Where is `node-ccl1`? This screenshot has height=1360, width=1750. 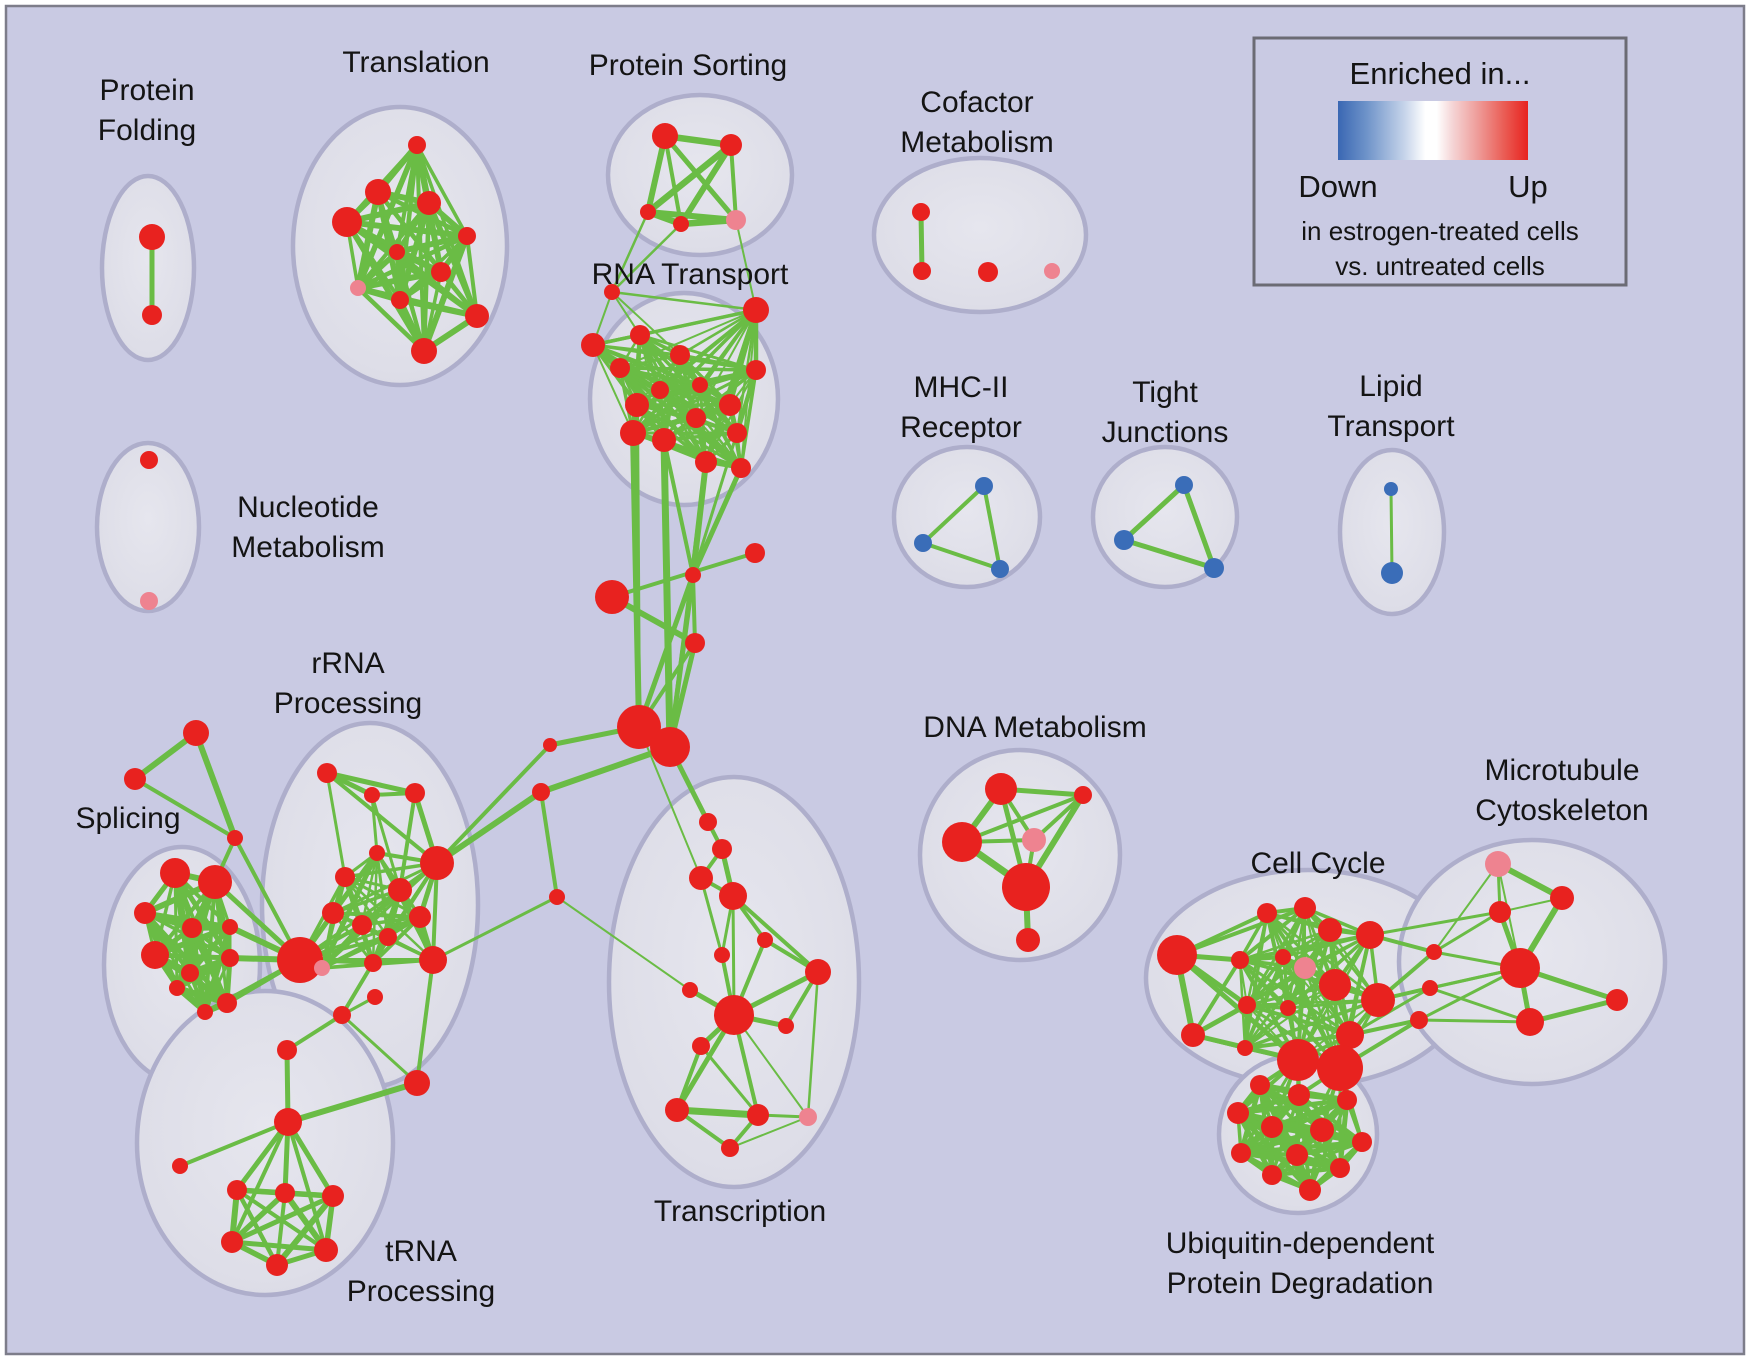 node-ccl1 is located at coordinates (1177, 955).